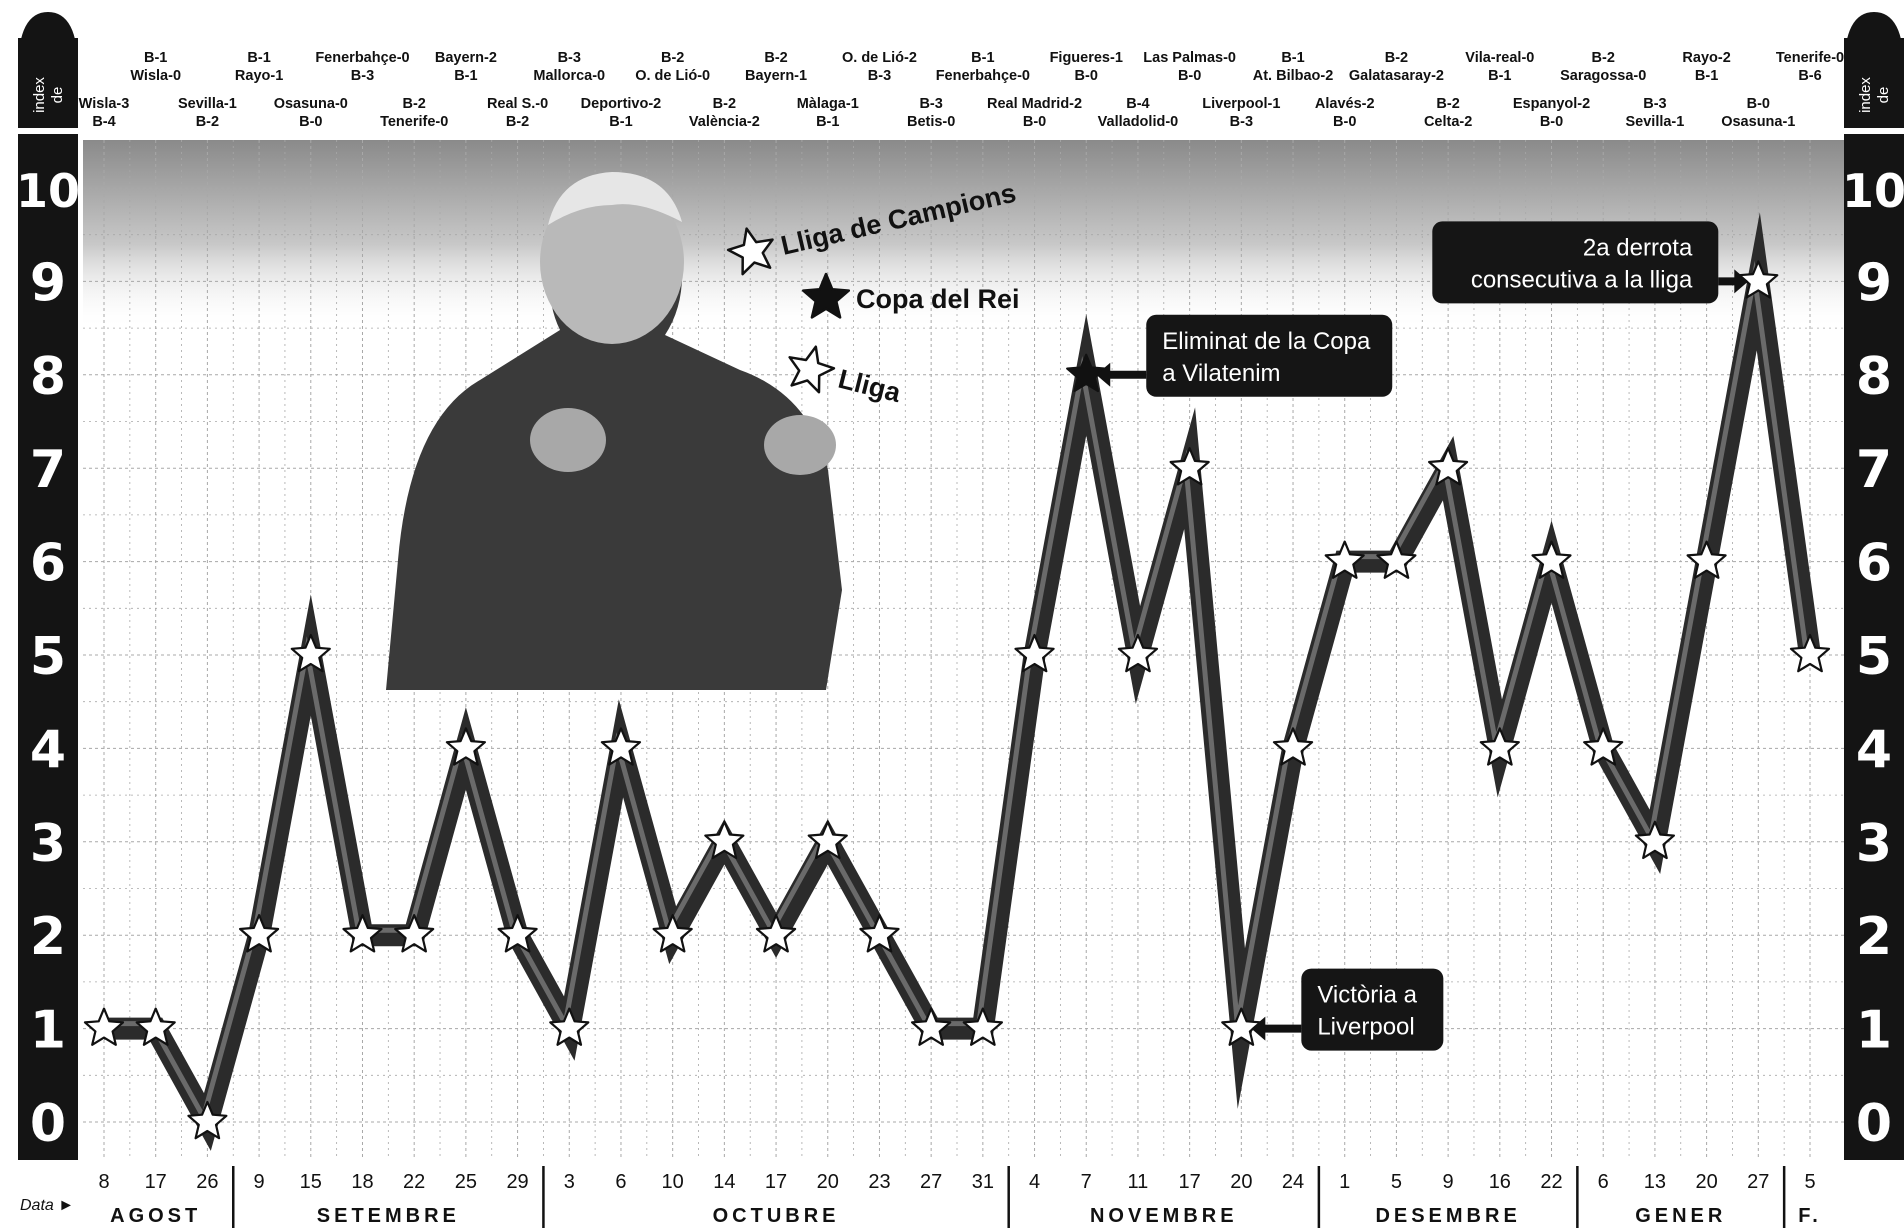 Image resolution: width=1904 pixels, height=1228 pixels. What do you see at coordinates (1241, 122) in the screenshot?
I see `match-label-line2: B-3` at bounding box center [1241, 122].